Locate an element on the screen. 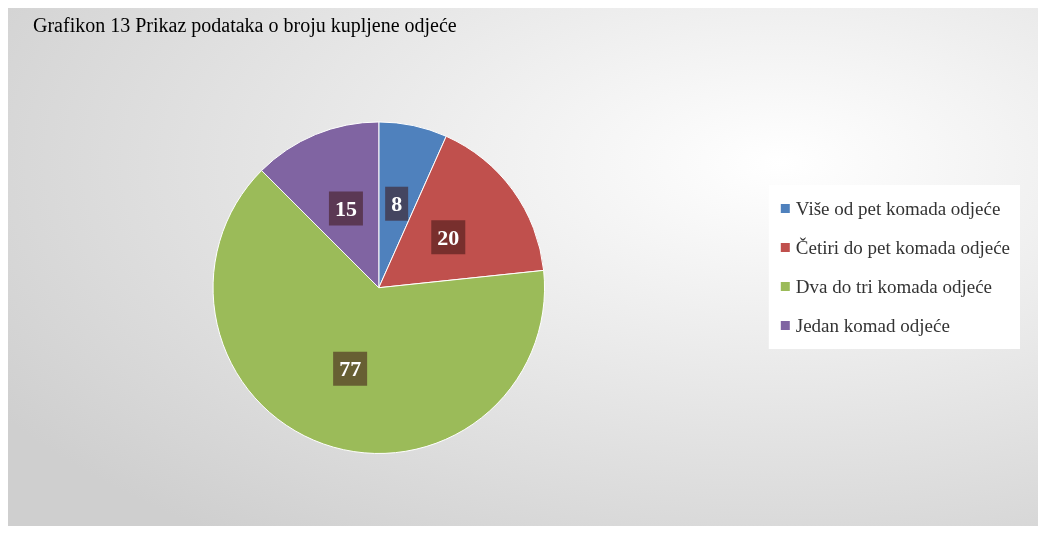 This screenshot has height=536, width=1048. data-label: 15 is located at coordinates (345, 208).